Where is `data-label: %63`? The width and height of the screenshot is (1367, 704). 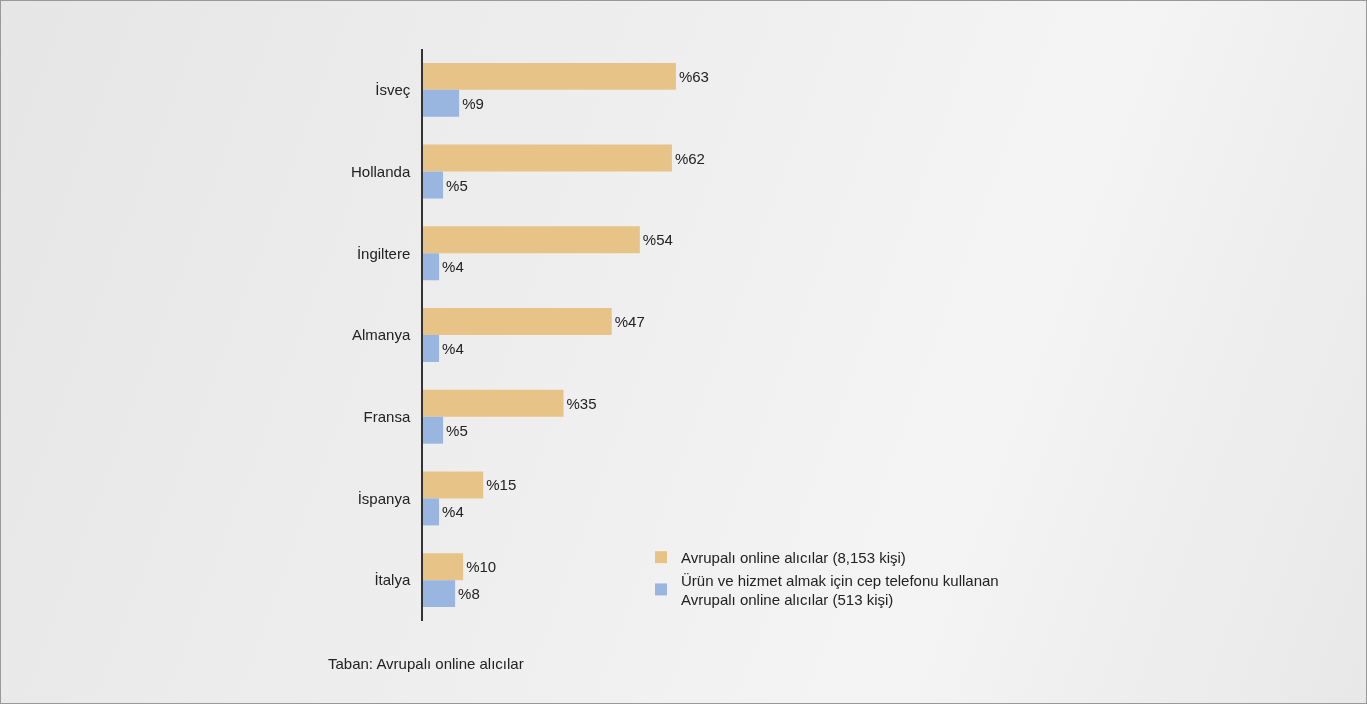 data-label: %63 is located at coordinates (693, 76).